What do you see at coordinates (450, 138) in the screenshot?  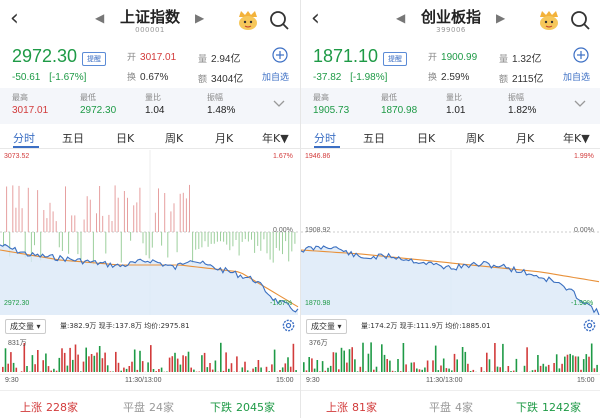 I see `period-tabs: 分时 五日 日K 周K 月K 年K▼` at bounding box center [450, 138].